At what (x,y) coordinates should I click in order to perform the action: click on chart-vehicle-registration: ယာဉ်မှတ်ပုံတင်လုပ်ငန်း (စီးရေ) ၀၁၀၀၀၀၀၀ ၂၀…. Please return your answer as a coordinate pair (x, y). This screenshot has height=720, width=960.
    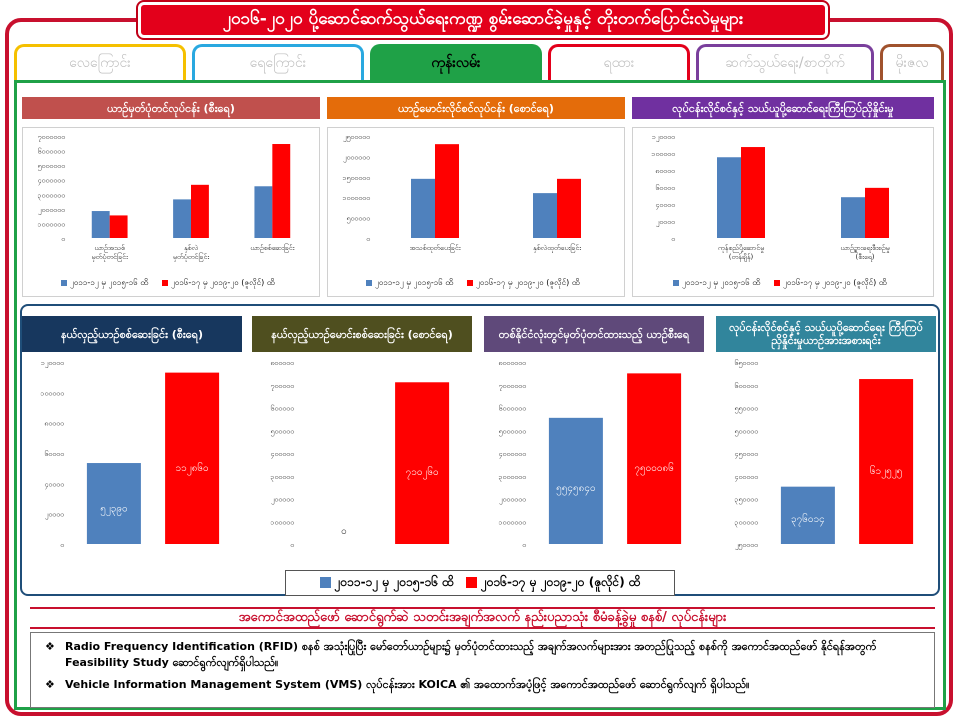
    Looking at the image, I should click on (171, 197).